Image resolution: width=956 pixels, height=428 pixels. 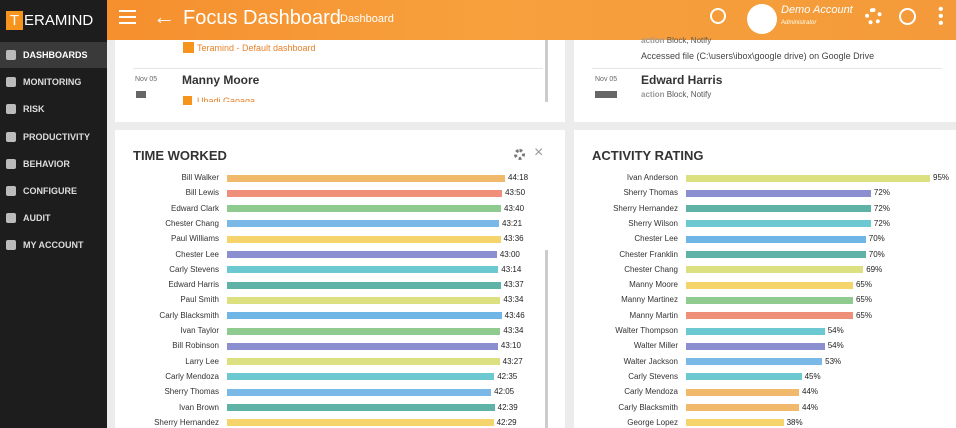 I want to click on nav-item: CONFIGURE, so click(x=53, y=191).